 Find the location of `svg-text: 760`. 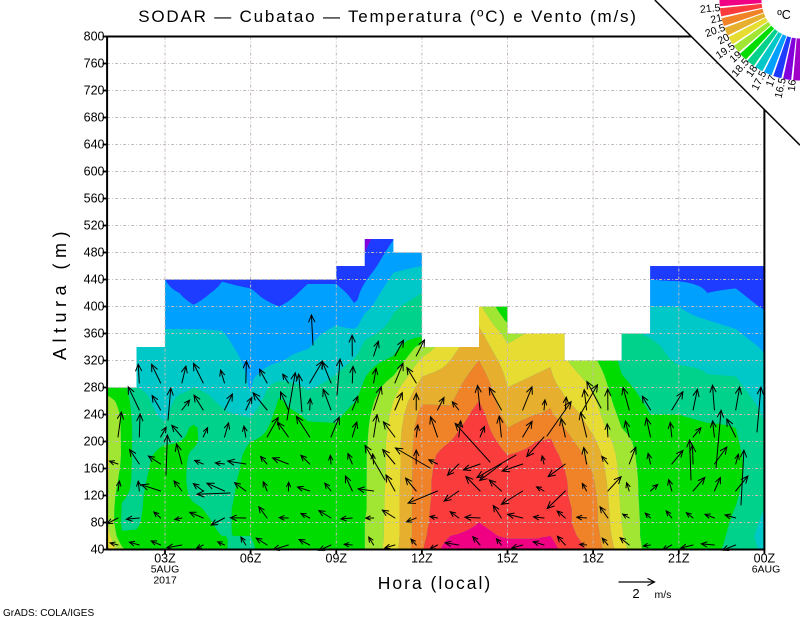

svg-text: 760 is located at coordinates (94, 64).